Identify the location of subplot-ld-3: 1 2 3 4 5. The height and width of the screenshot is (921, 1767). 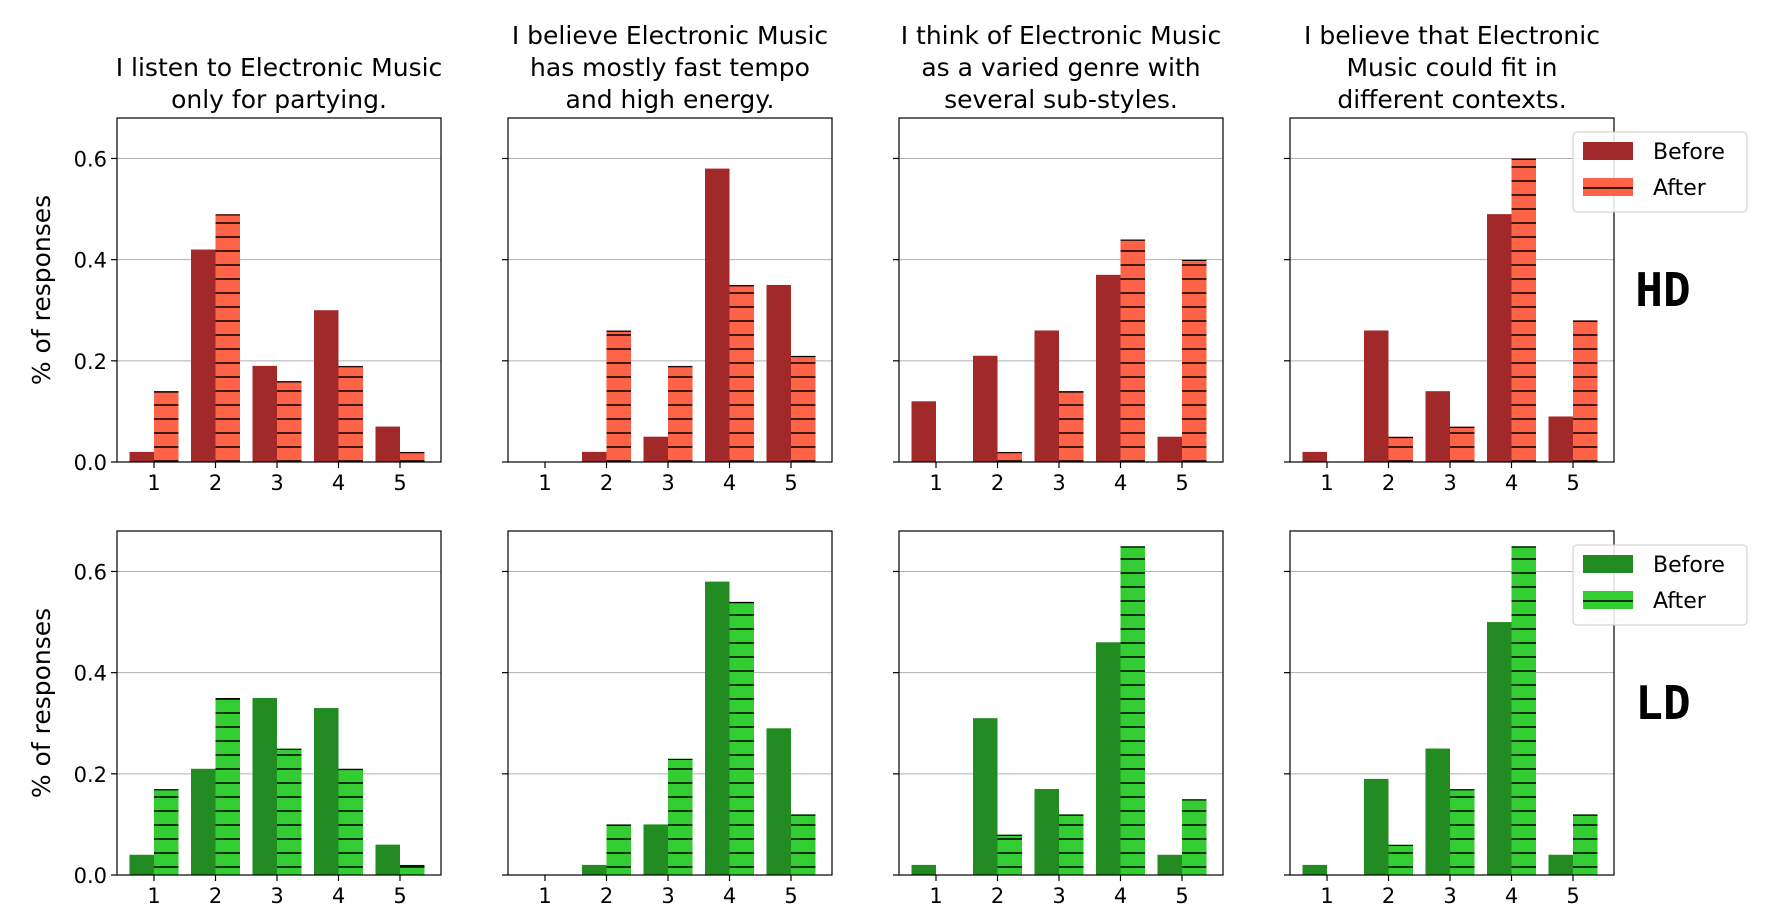
(1058, 719).